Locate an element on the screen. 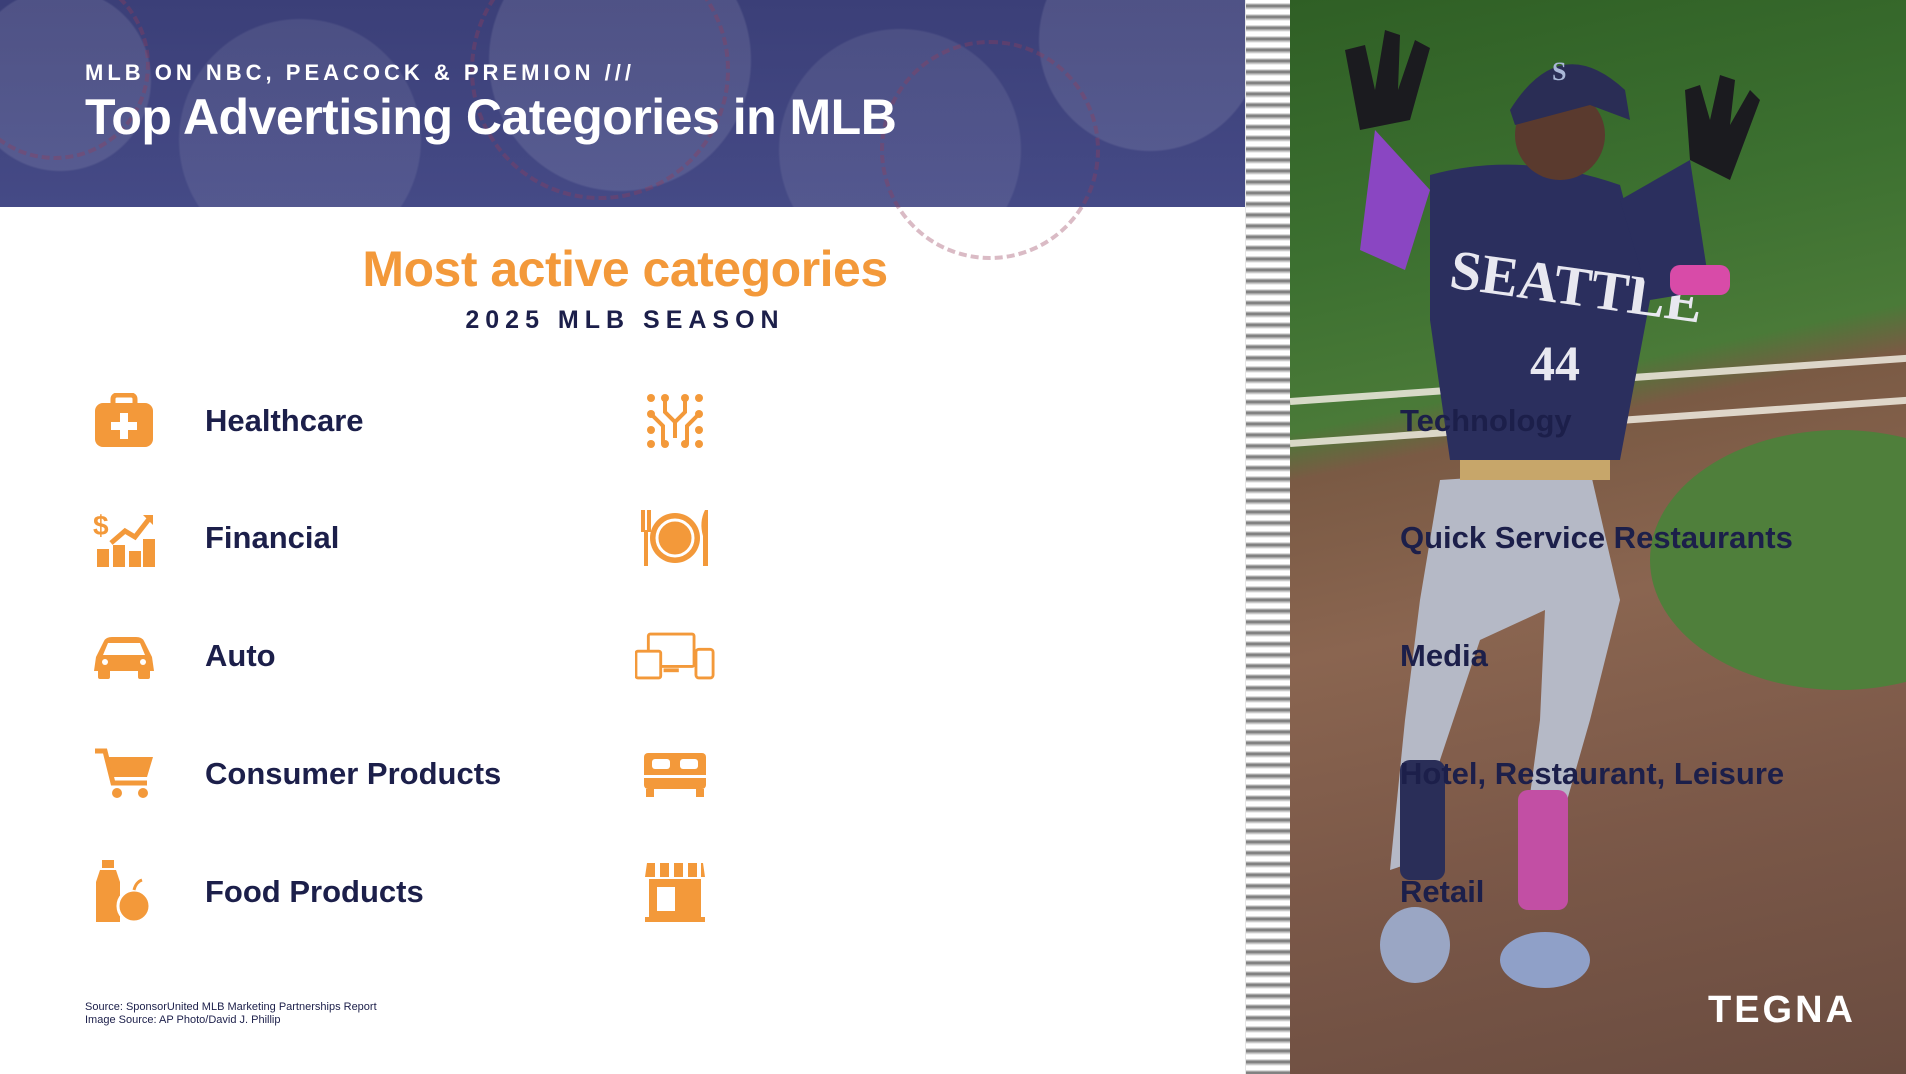 The image size is (1906, 1074). spiral-binding is located at coordinates (1268, 537).